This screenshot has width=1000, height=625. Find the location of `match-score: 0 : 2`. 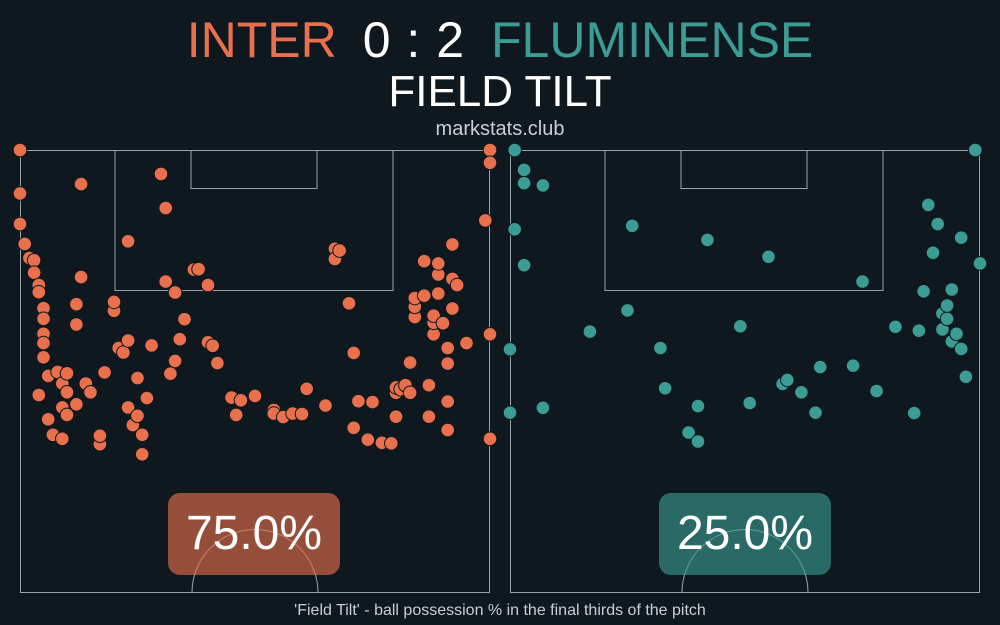

match-score: 0 : 2 is located at coordinates (414, 40).